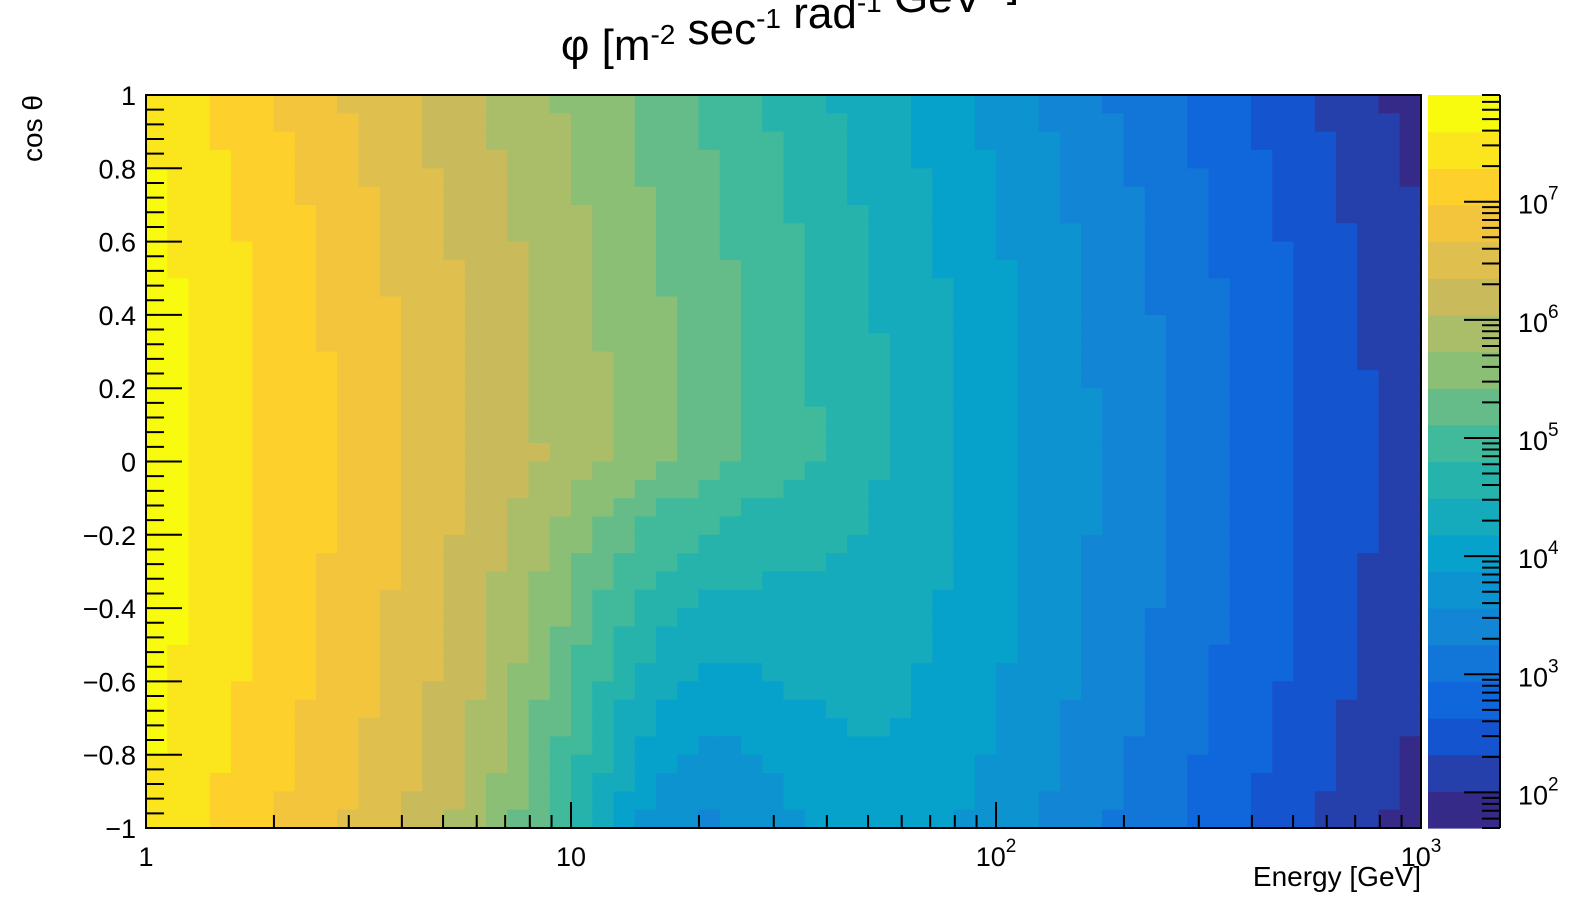 The image size is (1585, 907). Describe the element at coordinates (1464, 627) in the screenshot. I see `color-scale-step` at that location.